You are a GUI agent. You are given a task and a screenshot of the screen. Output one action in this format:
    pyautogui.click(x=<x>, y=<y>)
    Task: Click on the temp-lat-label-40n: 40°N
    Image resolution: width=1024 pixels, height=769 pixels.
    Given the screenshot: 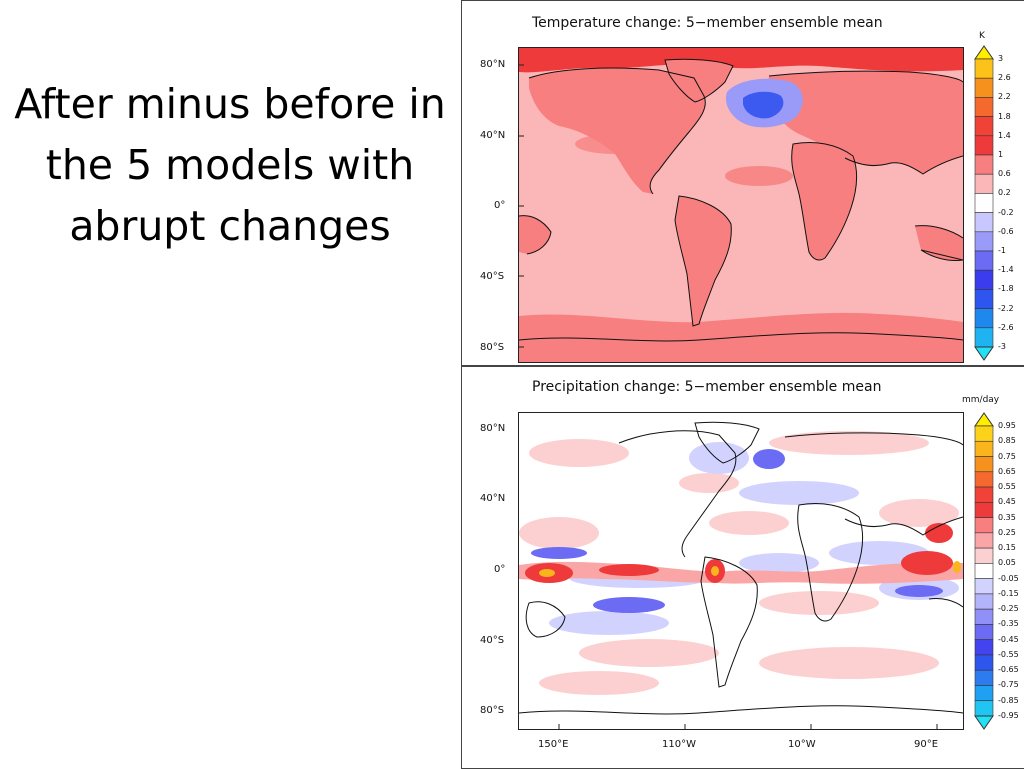 What is the action you would take?
    pyautogui.click(x=493, y=135)
    